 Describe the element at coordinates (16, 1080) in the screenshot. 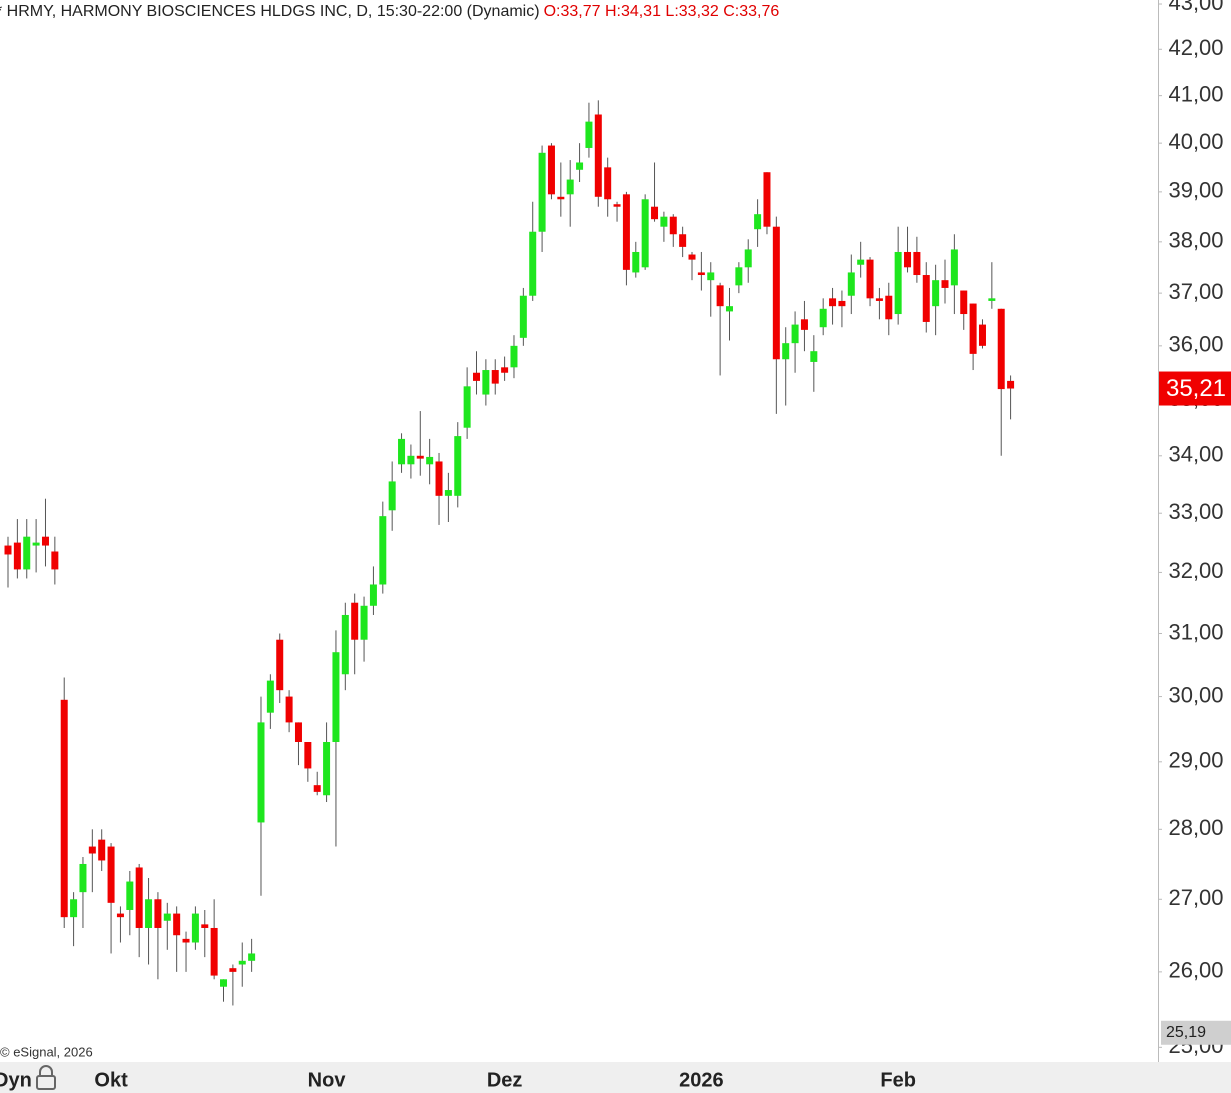

I see `mode-label: Dyn` at that location.